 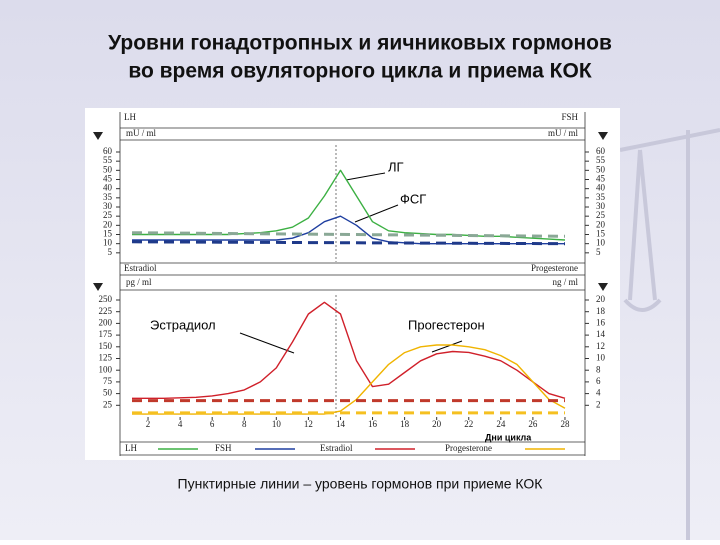 What do you see at coordinates (601, 179) in the screenshot?
I see `y2-tick-label: 45` at bounding box center [601, 179].